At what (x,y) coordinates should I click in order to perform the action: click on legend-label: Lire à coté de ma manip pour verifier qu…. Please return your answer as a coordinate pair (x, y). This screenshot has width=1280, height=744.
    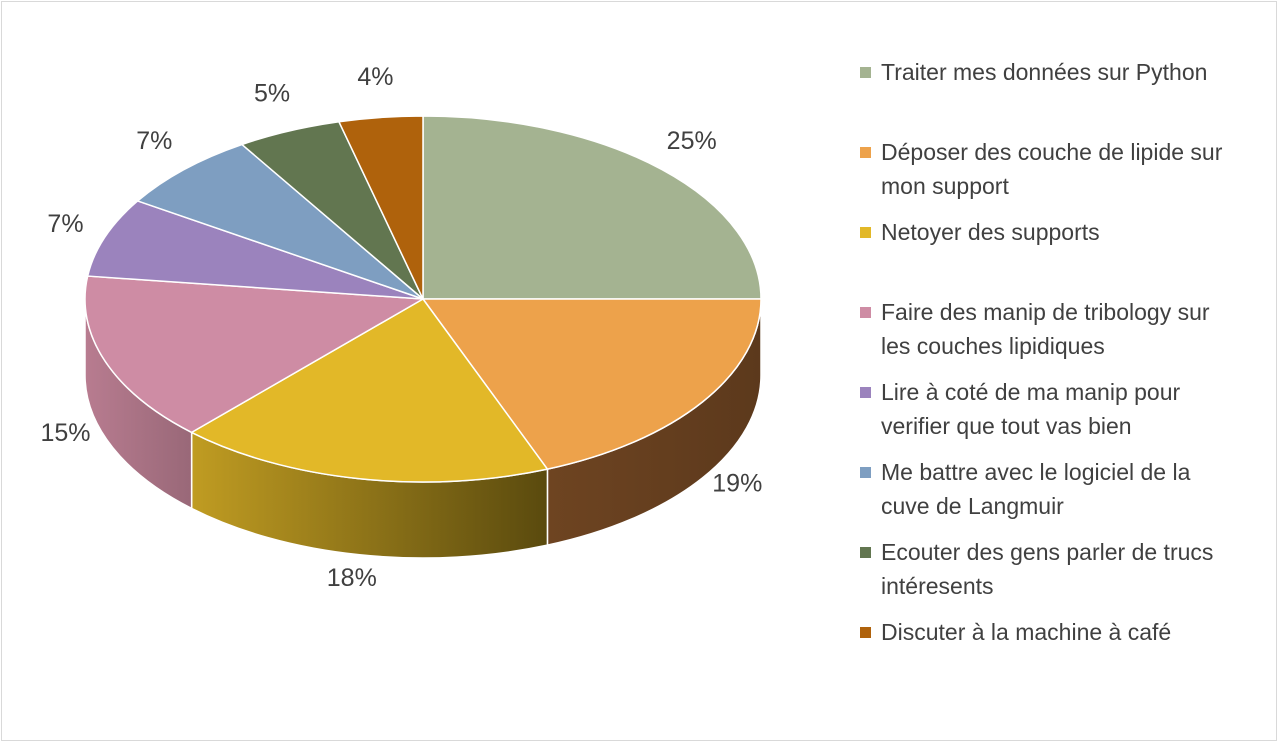
    Looking at the image, I should click on (1031, 409).